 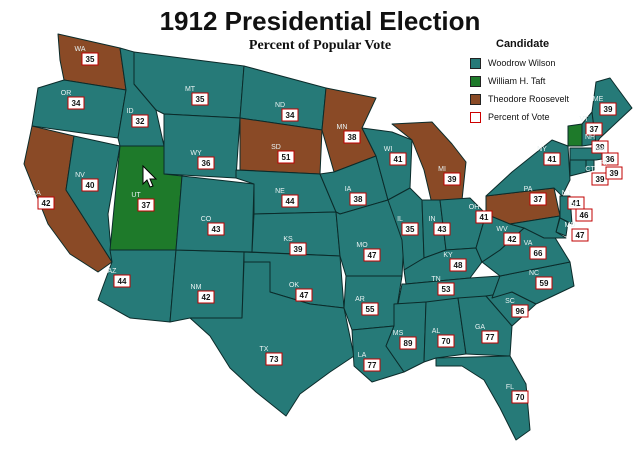 I want to click on percent-box-fl, so click(x=520, y=397).